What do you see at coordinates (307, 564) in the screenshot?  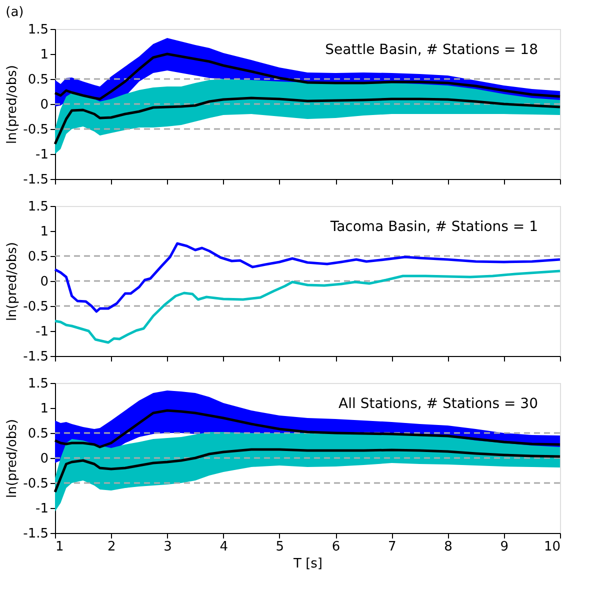 I see `x-axis-title: T [s]` at bounding box center [307, 564].